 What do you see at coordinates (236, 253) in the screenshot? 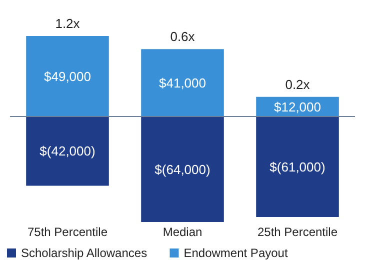
I see `legend-label: Endowment Payout` at bounding box center [236, 253].